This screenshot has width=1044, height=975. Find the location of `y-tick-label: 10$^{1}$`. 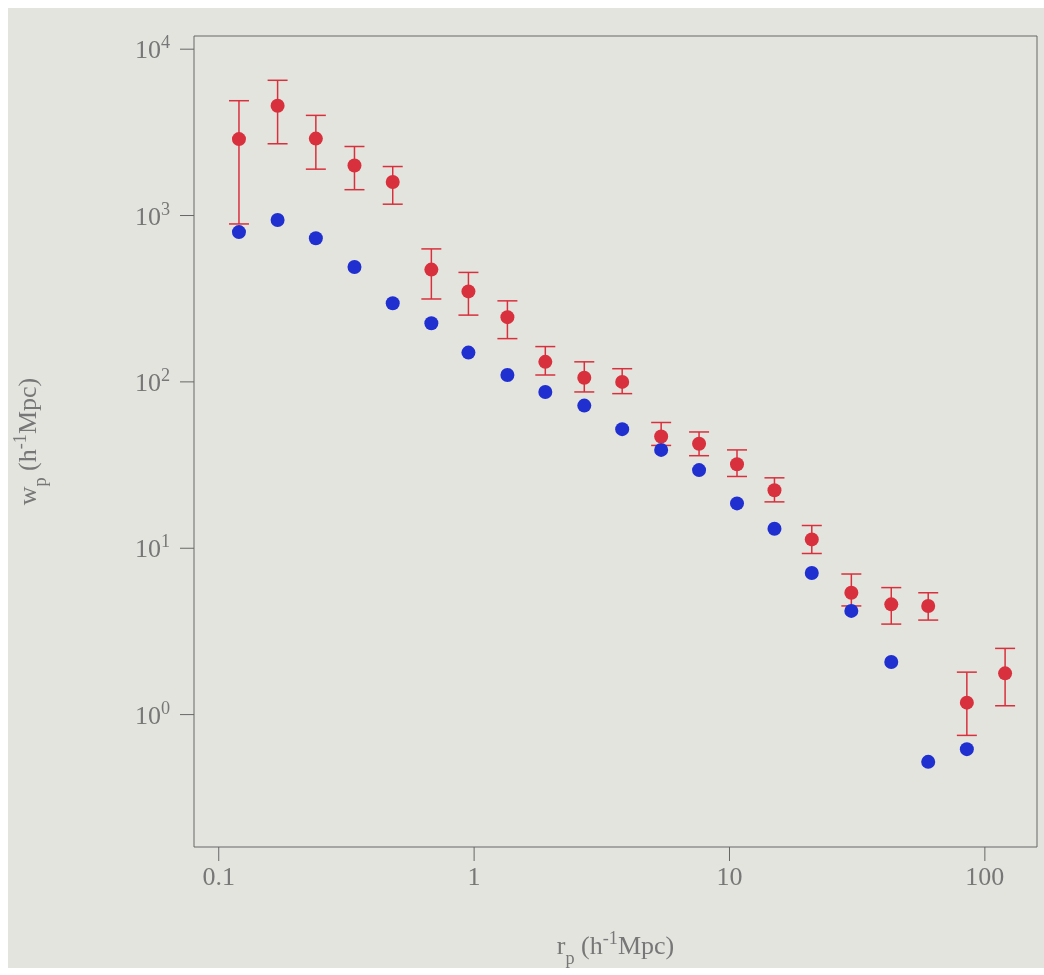

y-tick-label: 10$^{1}$ is located at coordinates (152, 547).